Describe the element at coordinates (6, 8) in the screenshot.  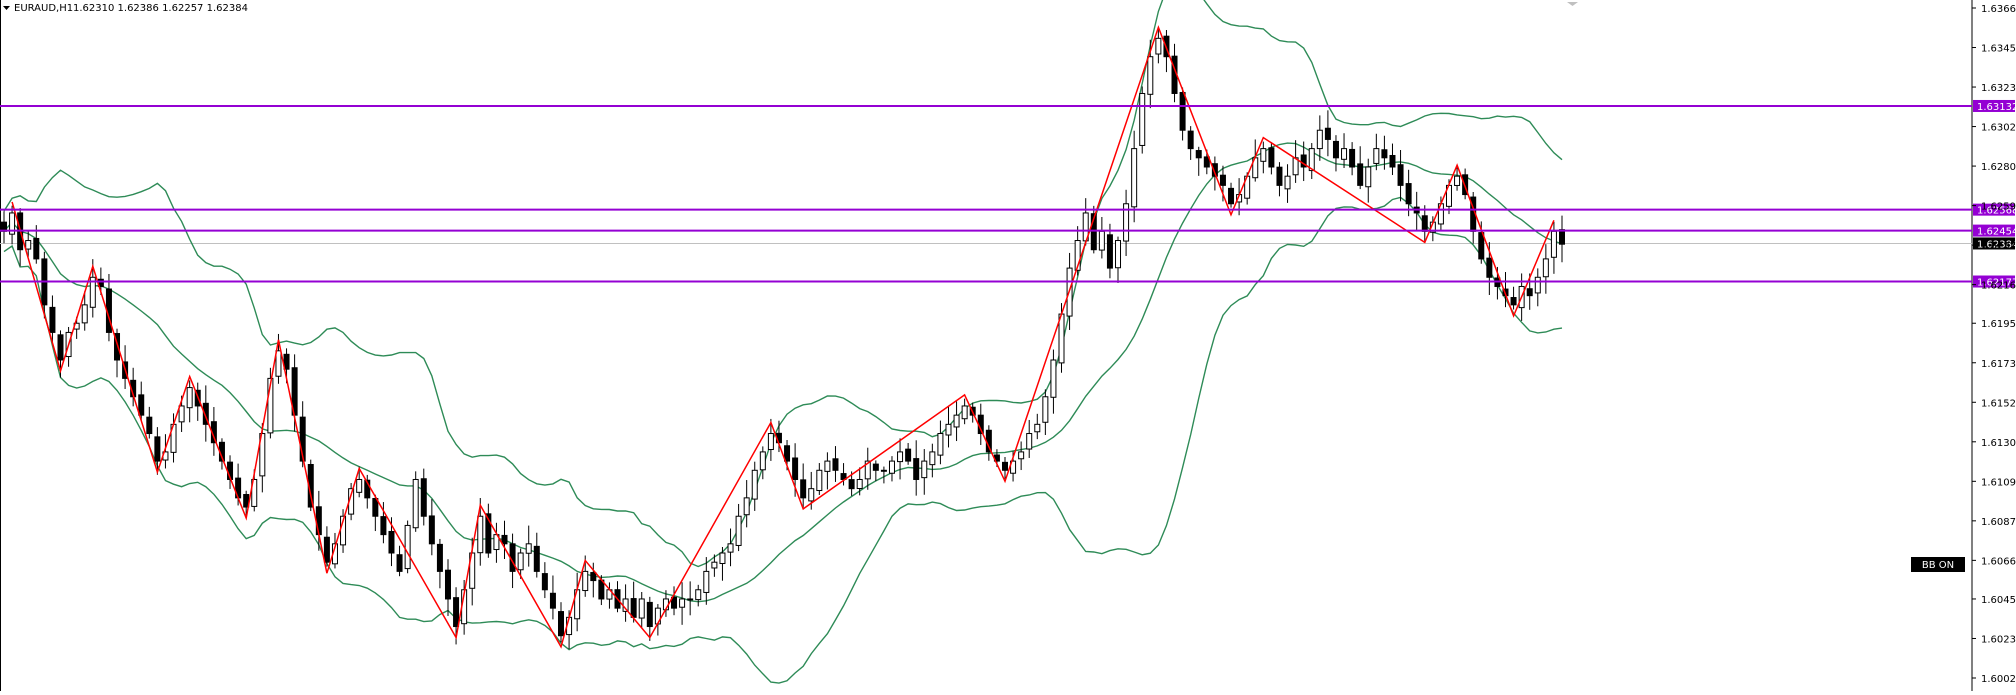
I see `symbol-menu-triangle-icon` at that location.